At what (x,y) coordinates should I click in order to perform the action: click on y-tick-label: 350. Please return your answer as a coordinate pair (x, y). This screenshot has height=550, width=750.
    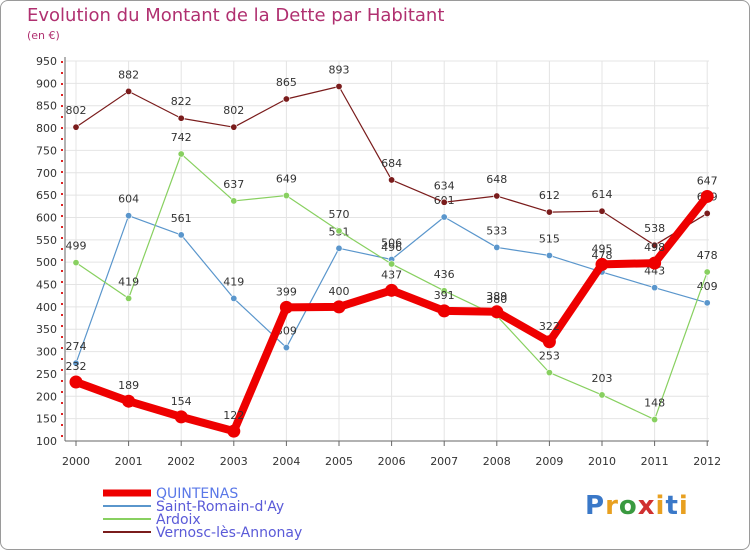
    Looking at the image, I should click on (46, 329).